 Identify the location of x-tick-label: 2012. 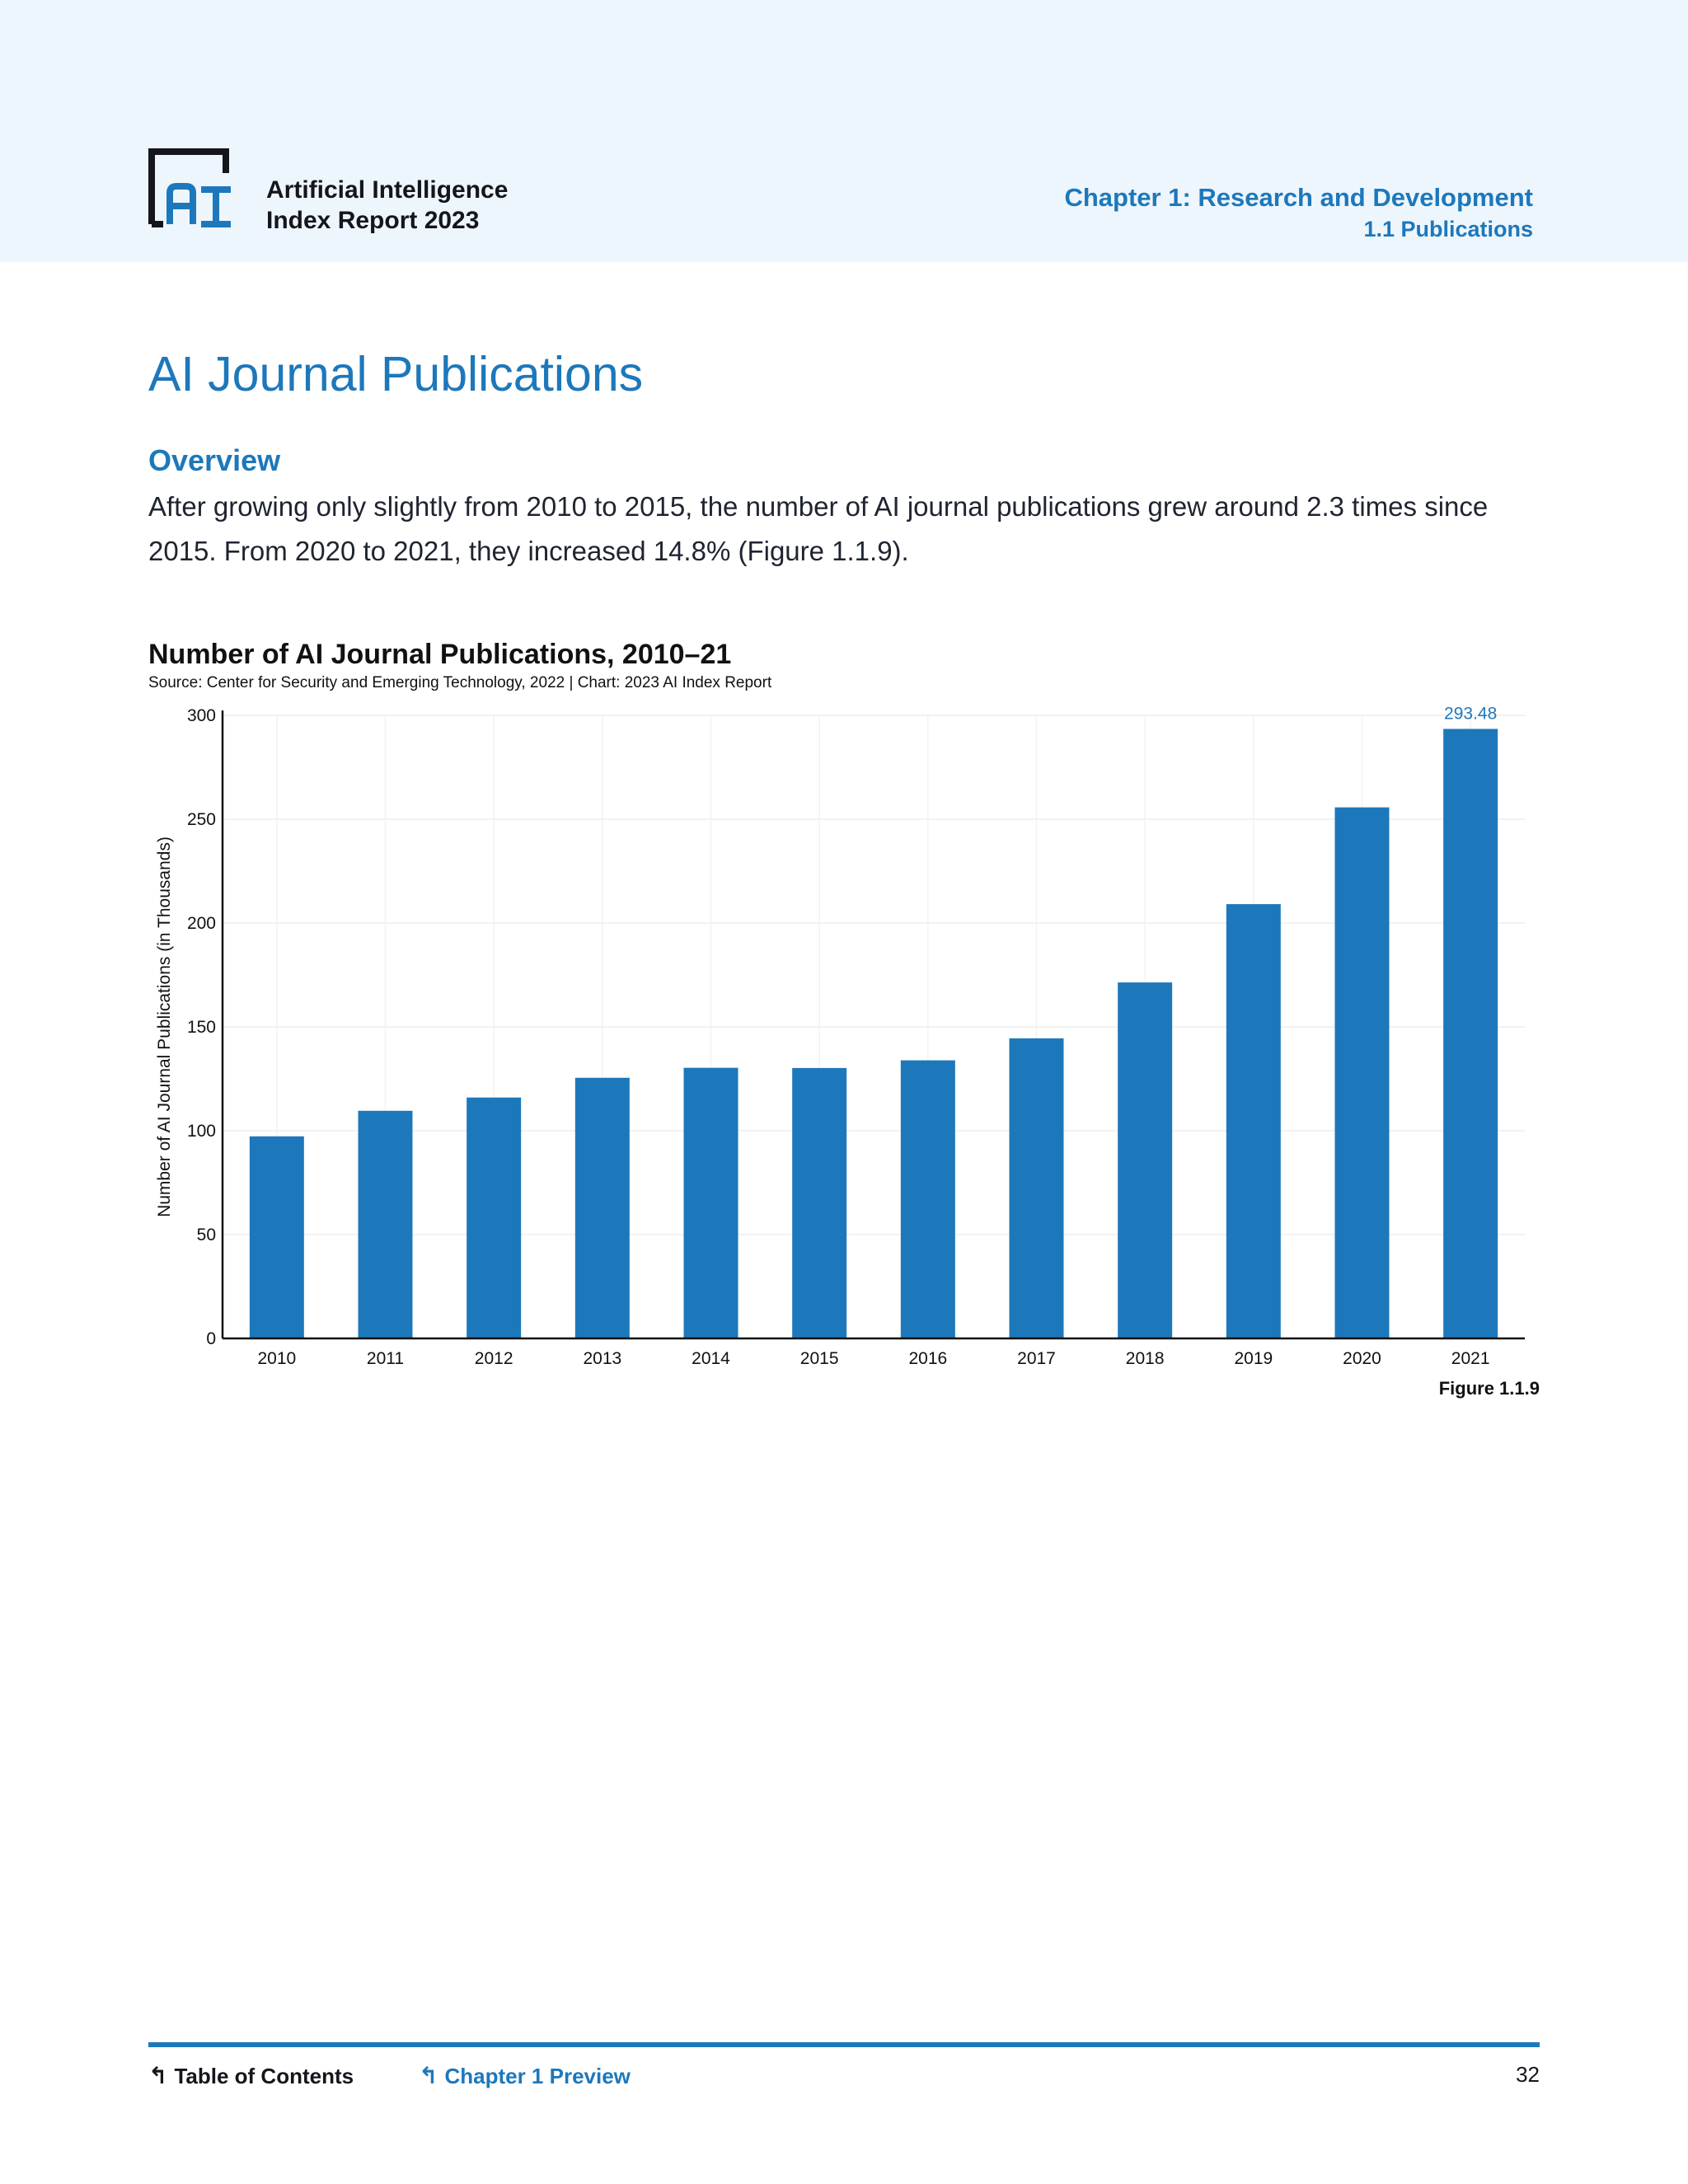
(494, 1358).